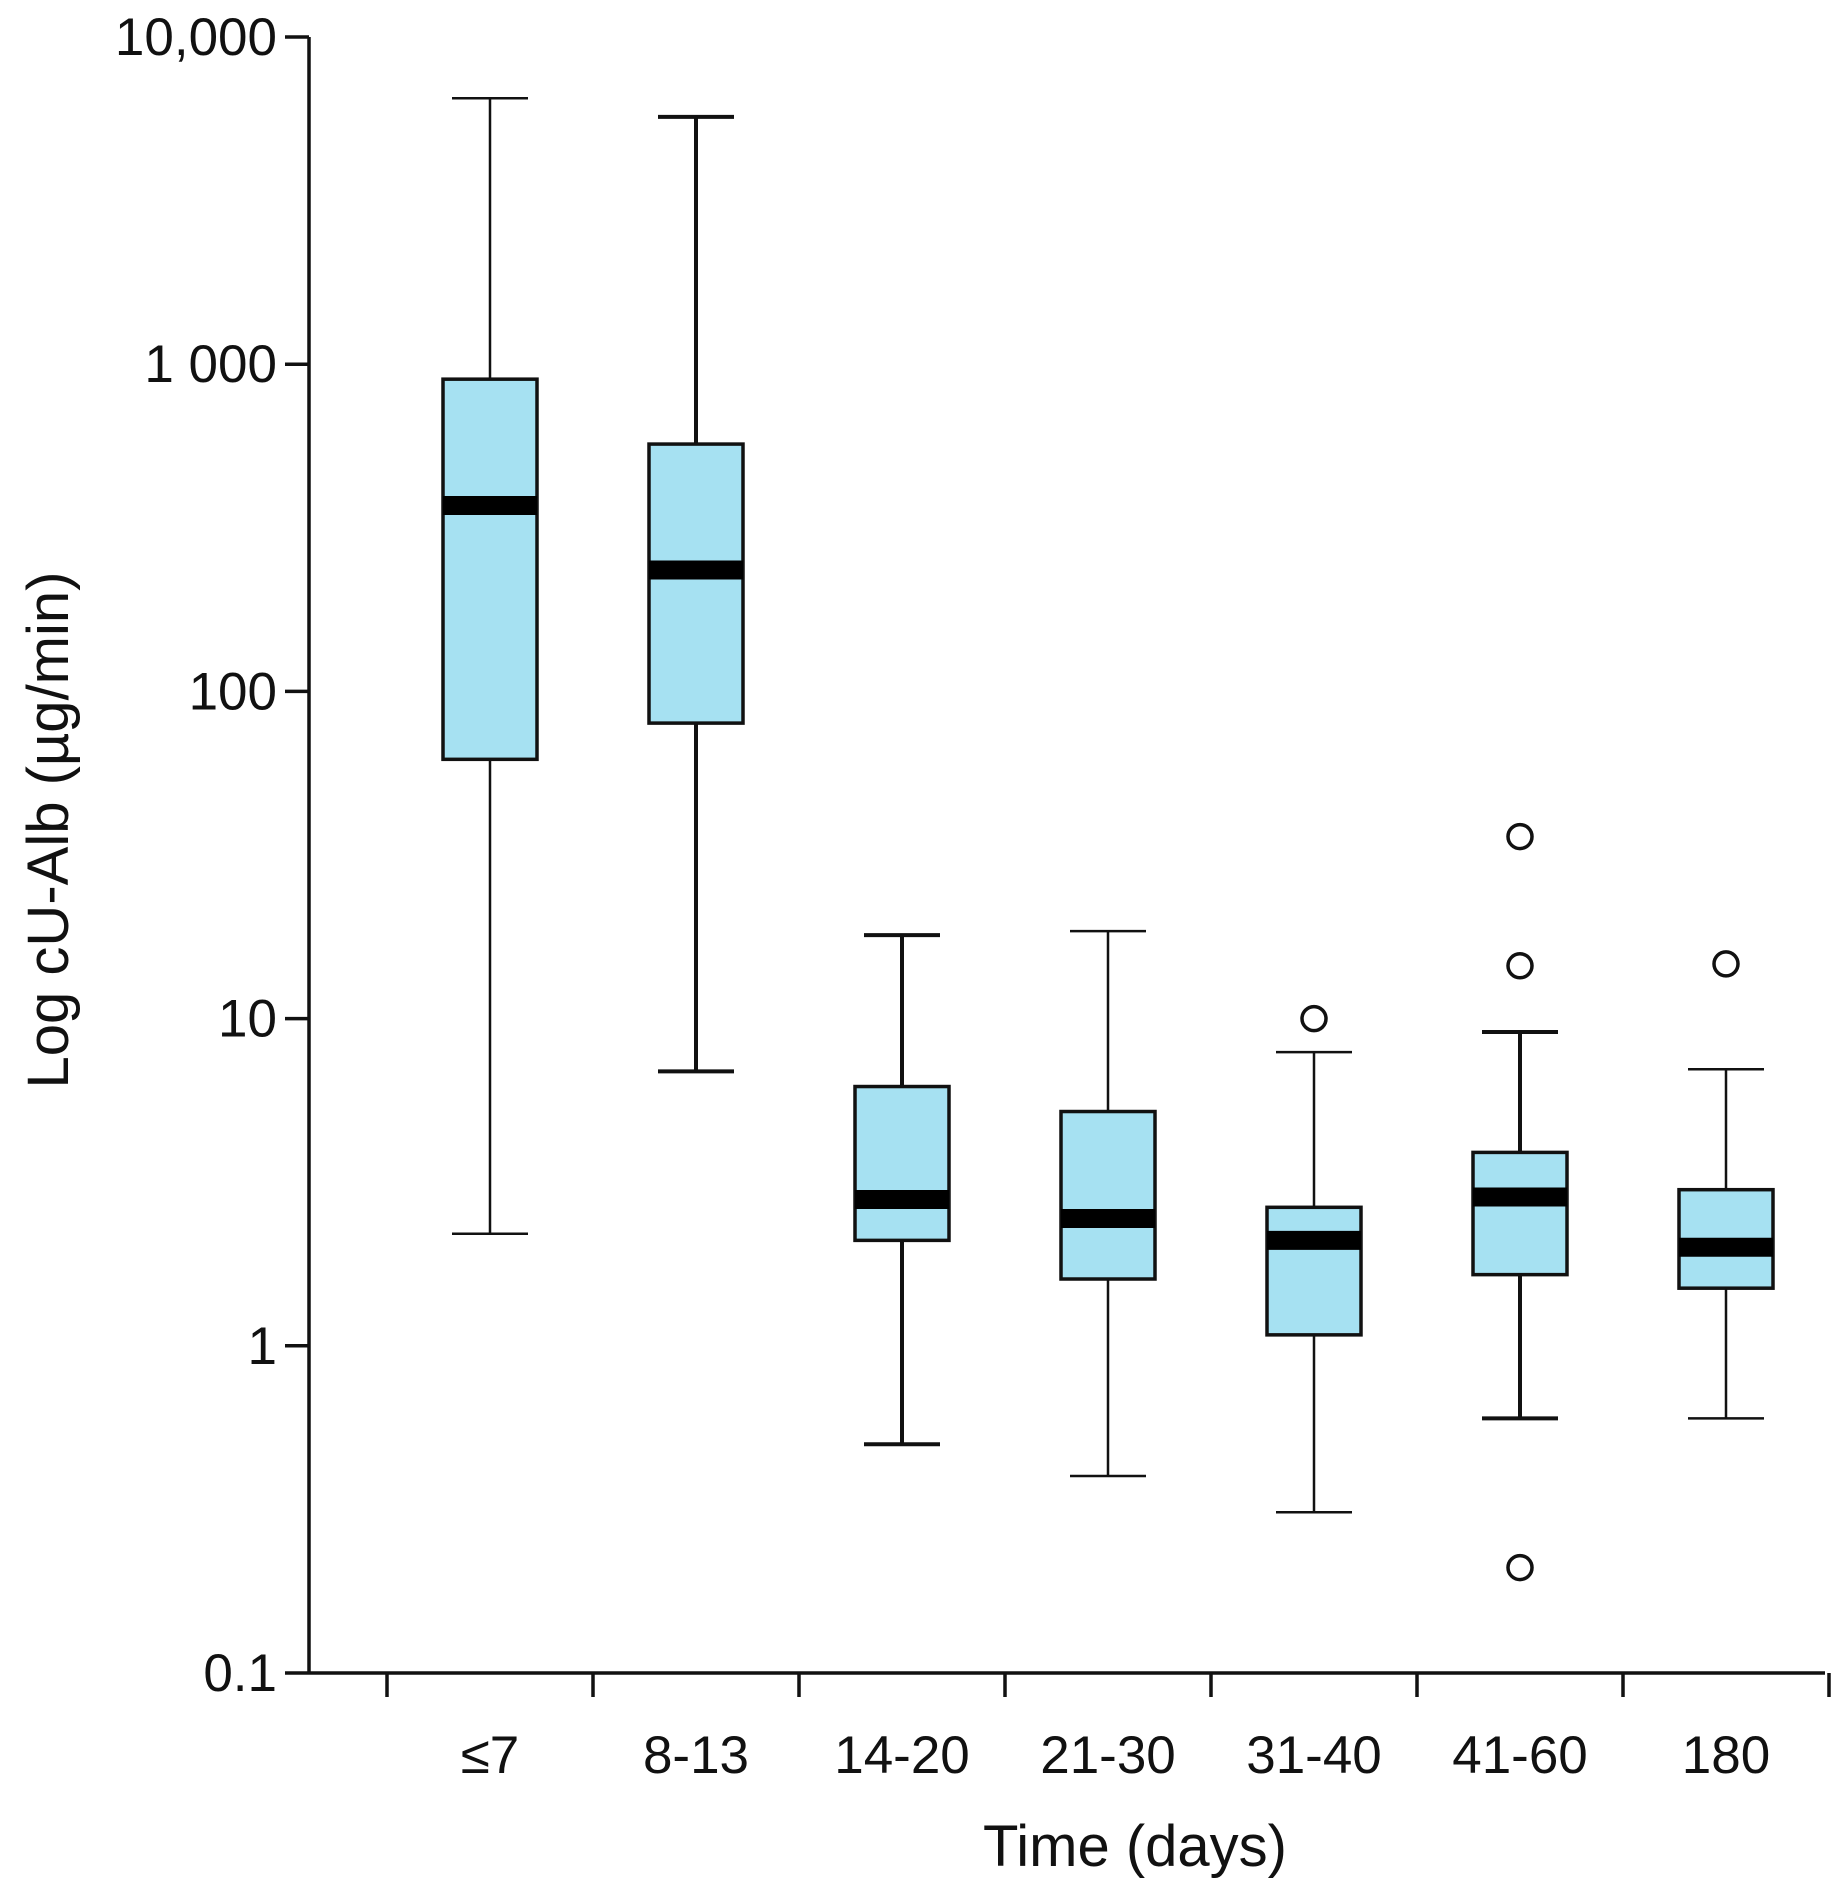  I want to click on x-tick-label: 8-13, so click(696, 1755).